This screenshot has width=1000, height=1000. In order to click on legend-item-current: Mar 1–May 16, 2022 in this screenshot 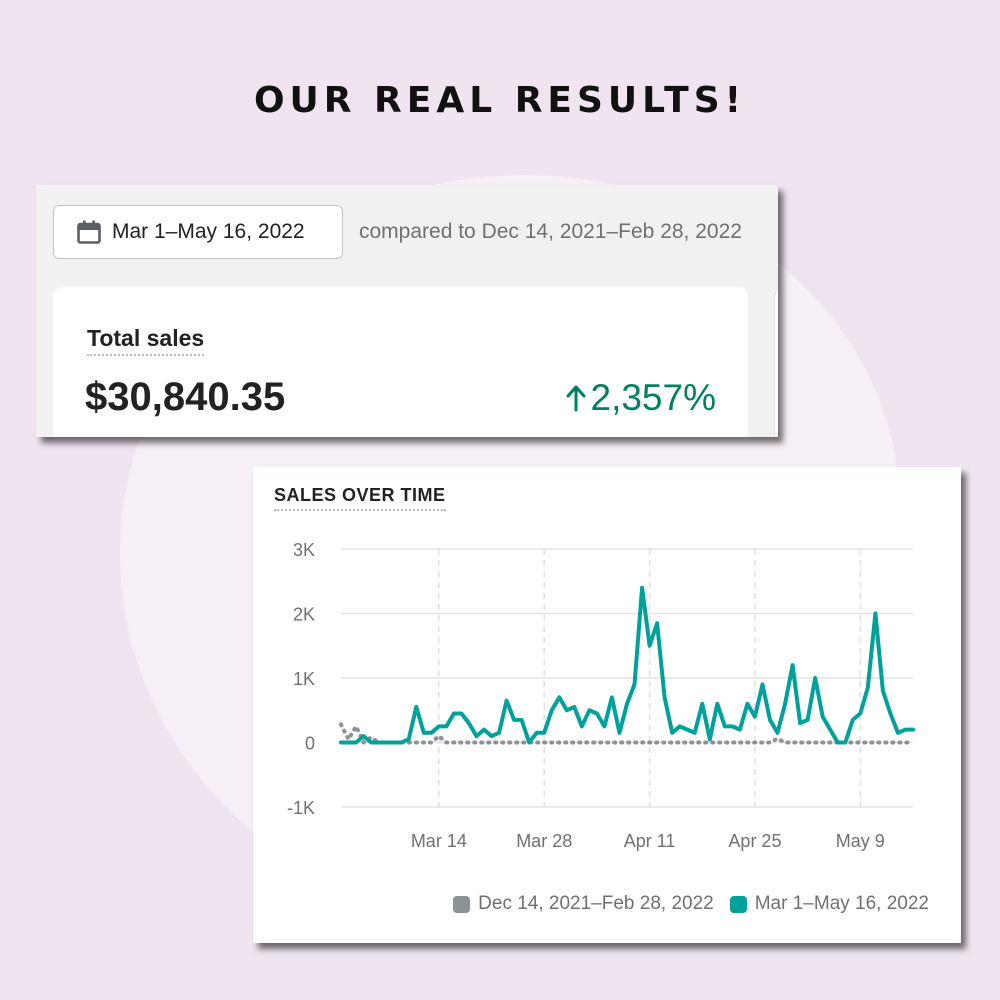, I will do `click(829, 904)`.